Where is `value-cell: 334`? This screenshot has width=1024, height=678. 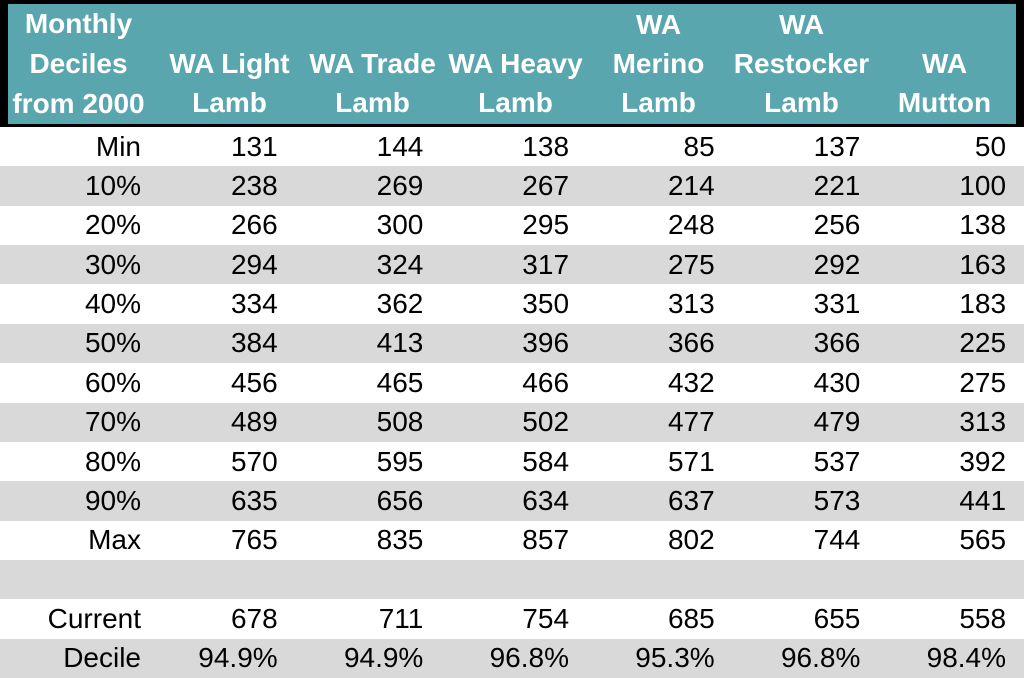
value-cell: 334 is located at coordinates (254, 304).